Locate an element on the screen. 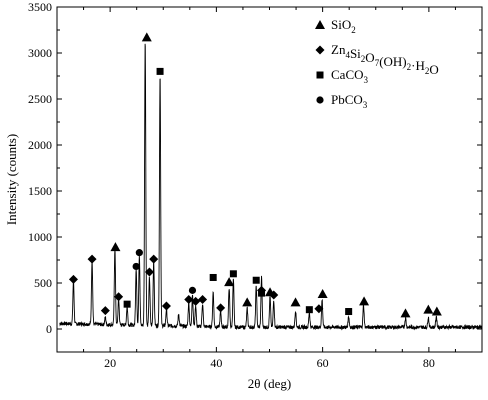 Image resolution: width=488 pixels, height=400 pixels. legend-label-part: Si is located at coordinates (355, 53).